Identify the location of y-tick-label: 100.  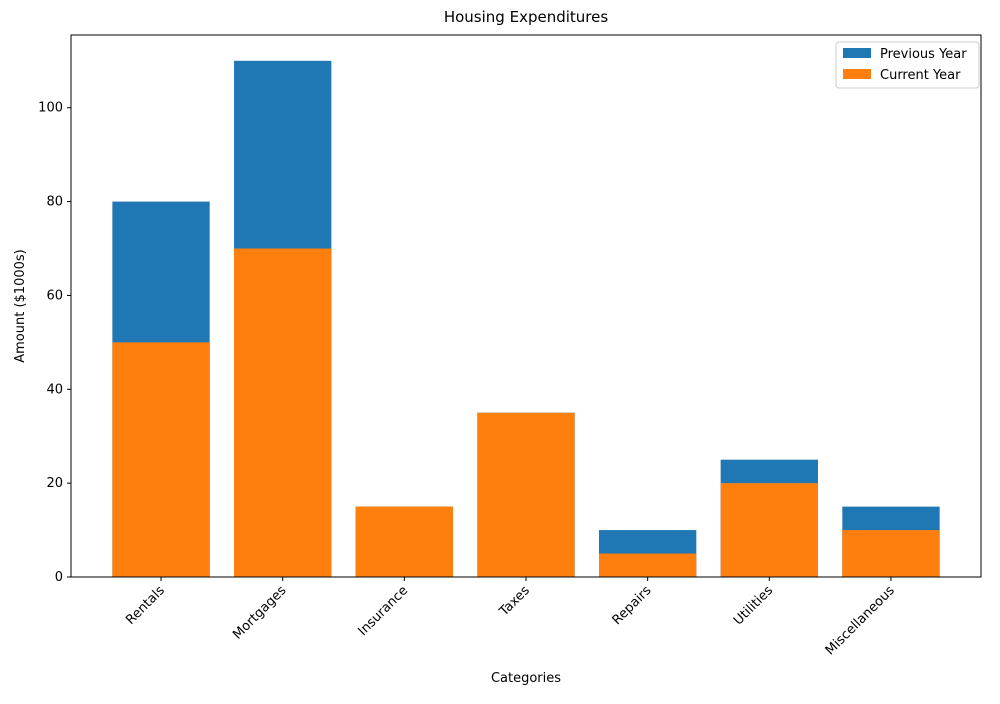
(50, 108).